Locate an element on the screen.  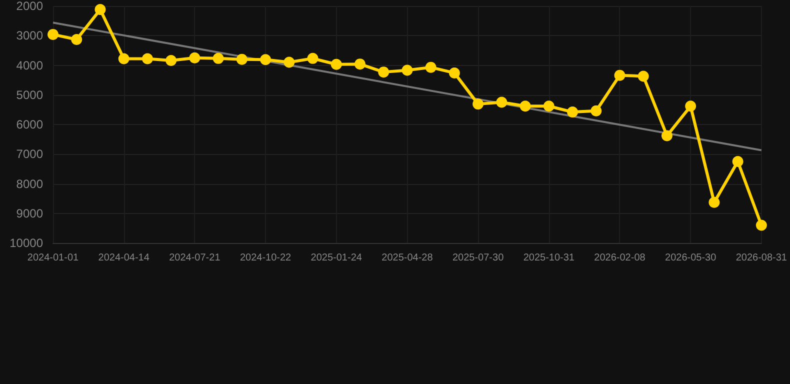
x-tick-label: 2026-08-31 is located at coordinates (762, 258).